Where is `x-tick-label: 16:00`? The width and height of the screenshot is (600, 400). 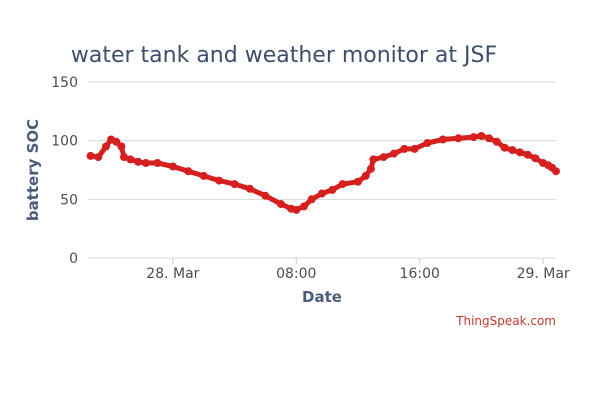
x-tick-label: 16:00 is located at coordinates (420, 274).